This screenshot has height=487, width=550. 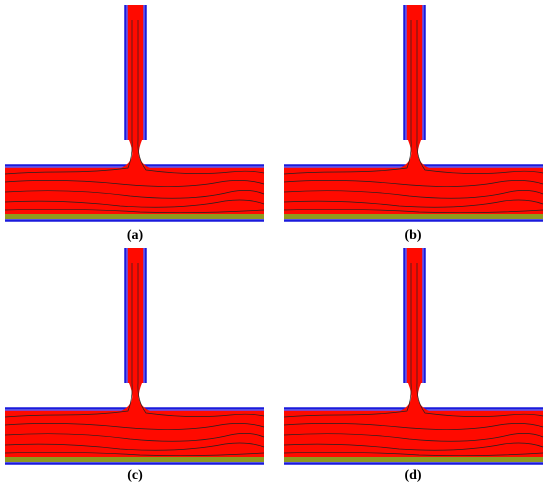 I want to click on panel-label: (d), so click(x=412, y=475).